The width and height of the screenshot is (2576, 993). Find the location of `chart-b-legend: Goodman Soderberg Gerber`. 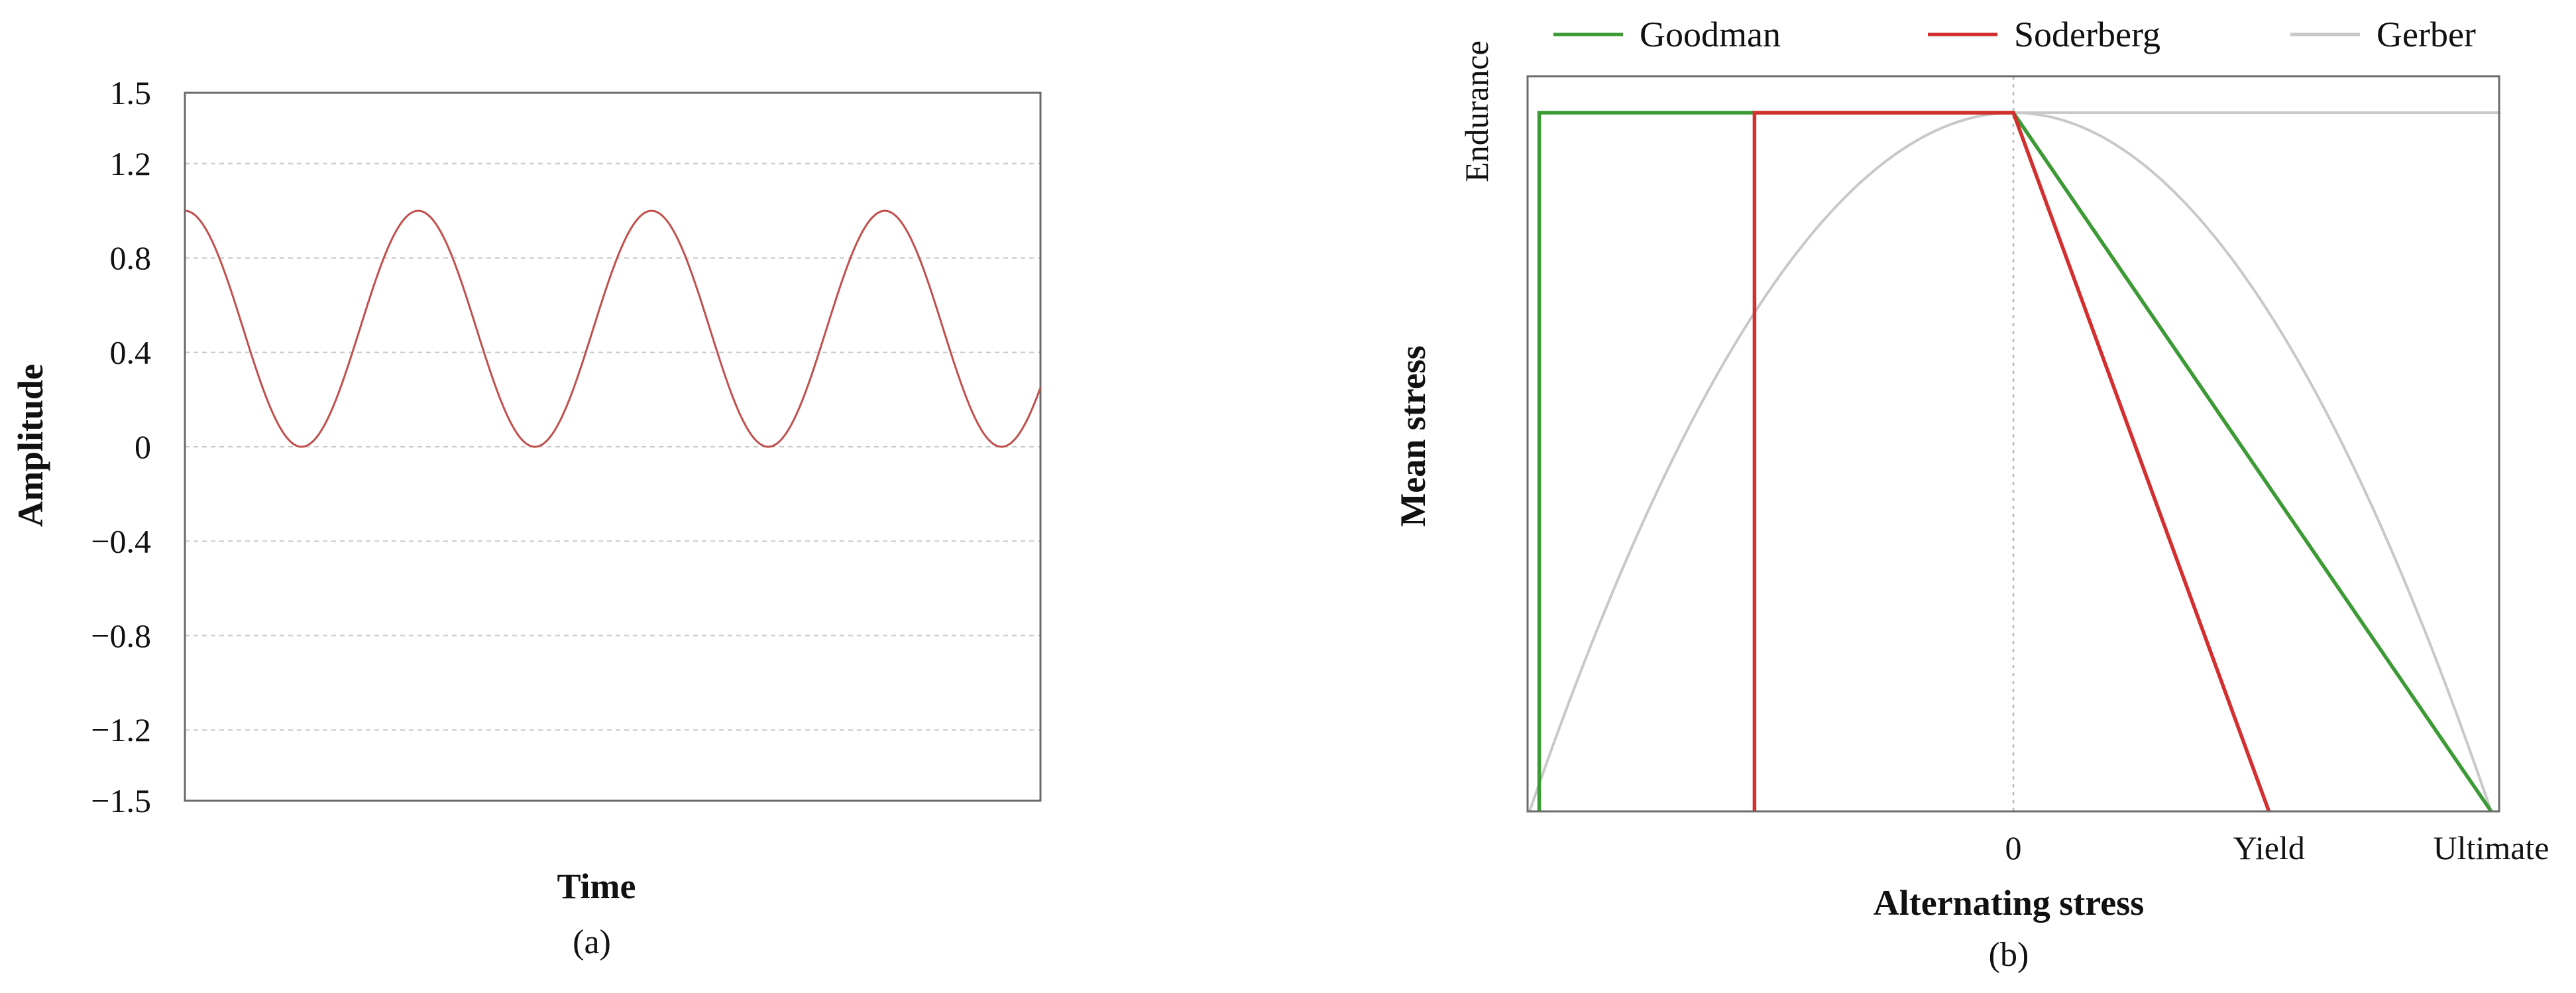

chart-b-legend: Goodman Soderberg Gerber is located at coordinates (2014, 34).